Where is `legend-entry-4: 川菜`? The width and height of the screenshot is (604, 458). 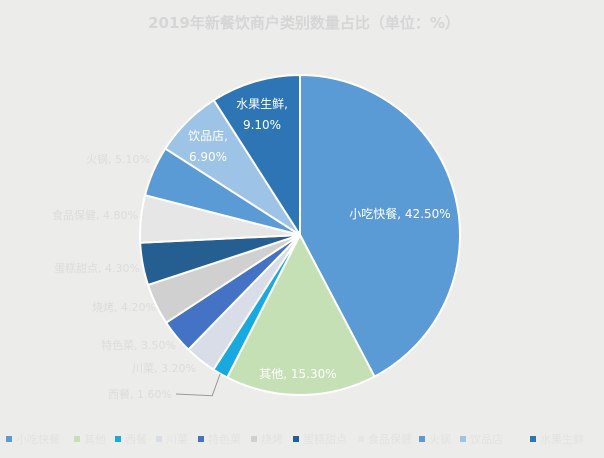 legend-entry-4: 川菜 is located at coordinates (177, 439).